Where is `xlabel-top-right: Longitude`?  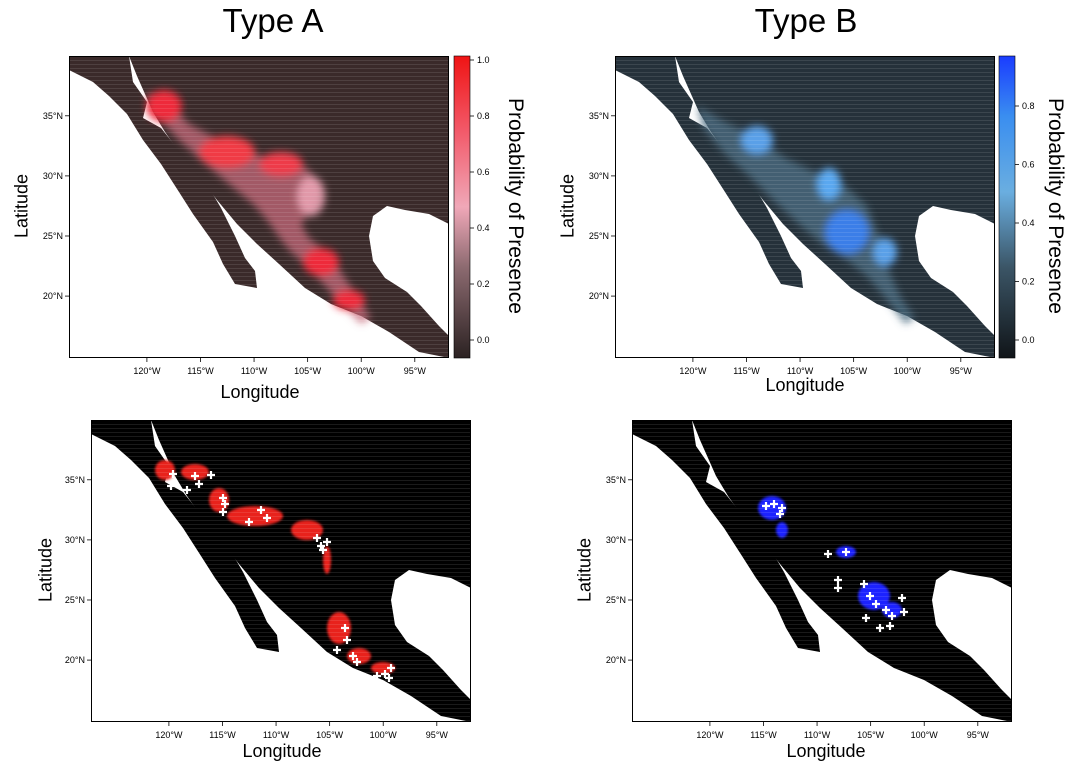
xlabel-top-right: Longitude is located at coordinates (805, 385).